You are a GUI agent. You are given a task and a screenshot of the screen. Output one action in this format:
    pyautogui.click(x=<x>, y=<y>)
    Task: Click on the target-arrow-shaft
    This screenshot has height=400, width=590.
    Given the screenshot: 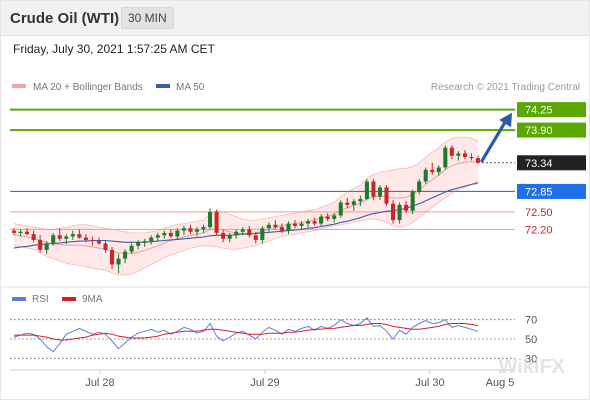 What is the action you would take?
    pyautogui.click(x=494, y=141)
    